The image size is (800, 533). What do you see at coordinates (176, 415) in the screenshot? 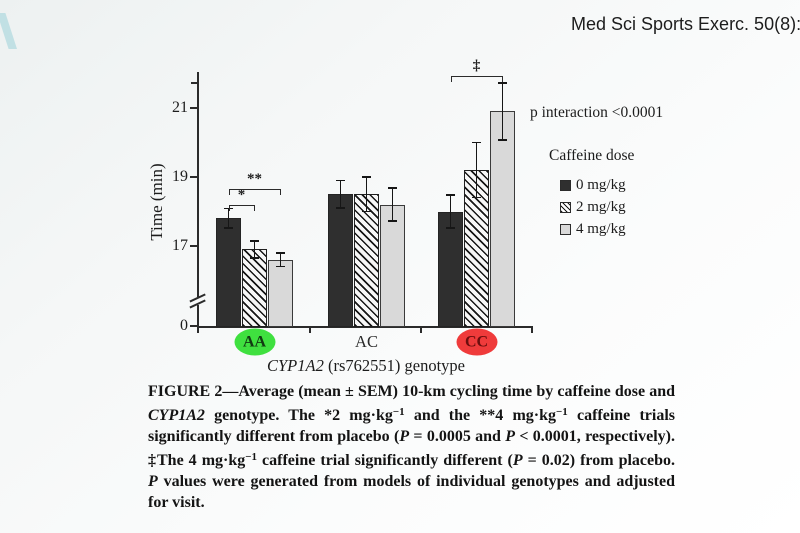
I see `caption-segment: CYP1A2` at bounding box center [176, 415].